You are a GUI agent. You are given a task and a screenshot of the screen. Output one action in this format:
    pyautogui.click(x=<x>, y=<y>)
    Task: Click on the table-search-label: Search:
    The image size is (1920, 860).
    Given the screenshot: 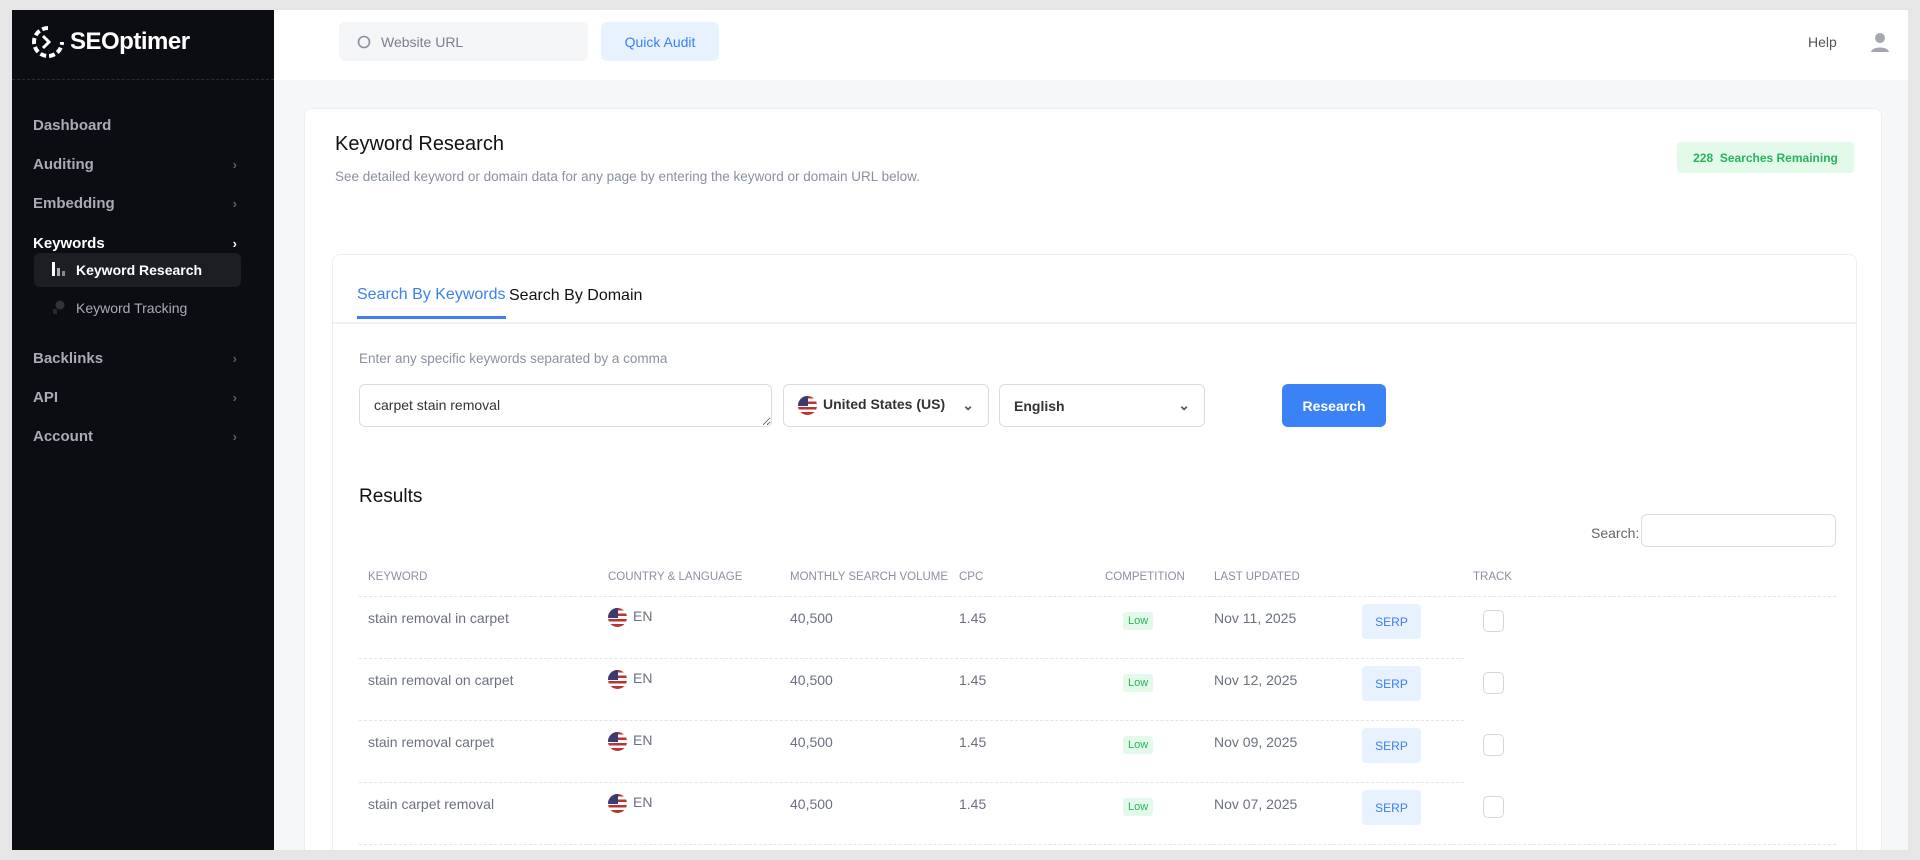 What is the action you would take?
    pyautogui.click(x=1615, y=533)
    